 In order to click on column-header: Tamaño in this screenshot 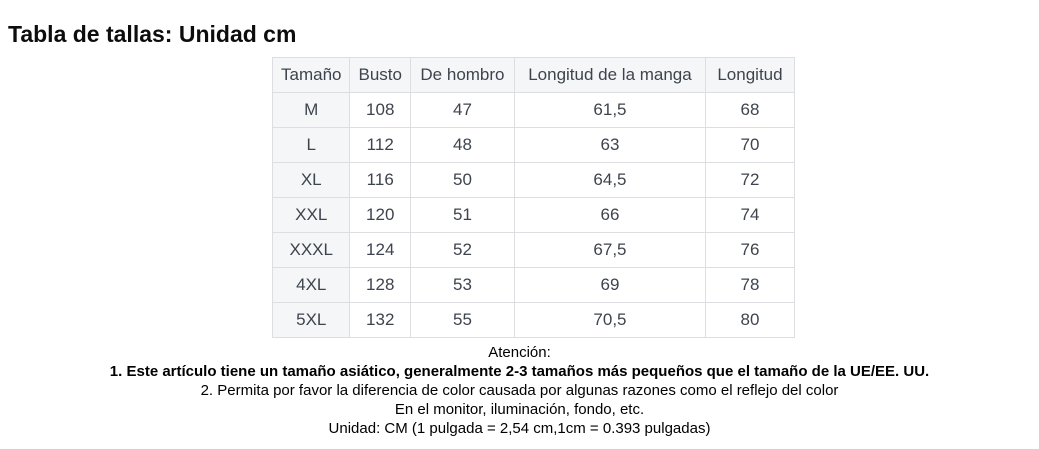, I will do `click(311, 75)`.